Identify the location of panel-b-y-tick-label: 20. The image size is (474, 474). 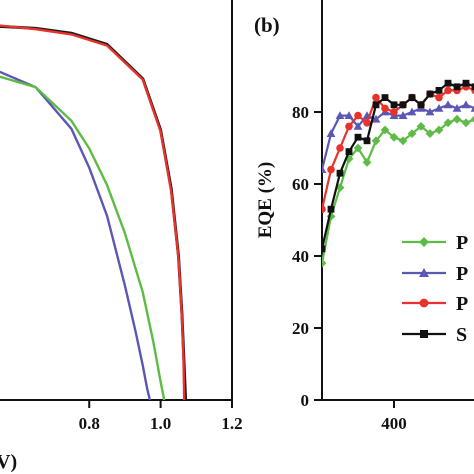
(300, 328).